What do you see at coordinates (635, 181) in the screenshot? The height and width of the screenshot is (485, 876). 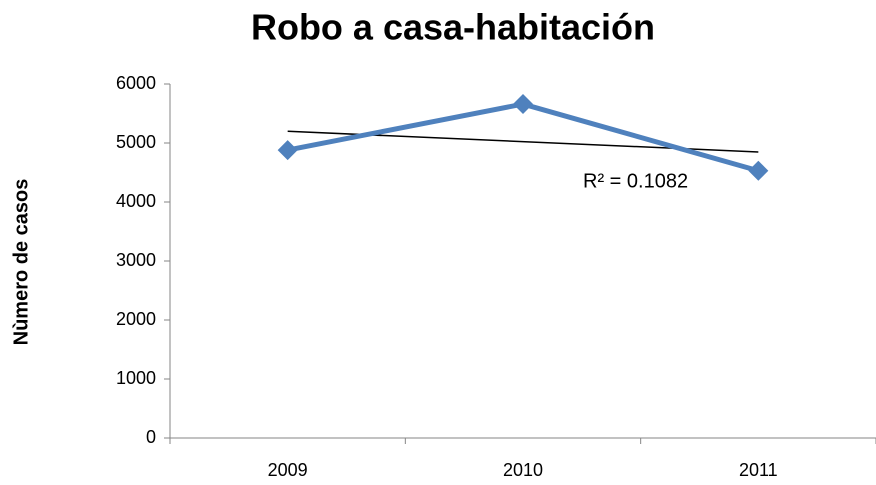 I see `trendline-label: R² = 0.1082` at bounding box center [635, 181].